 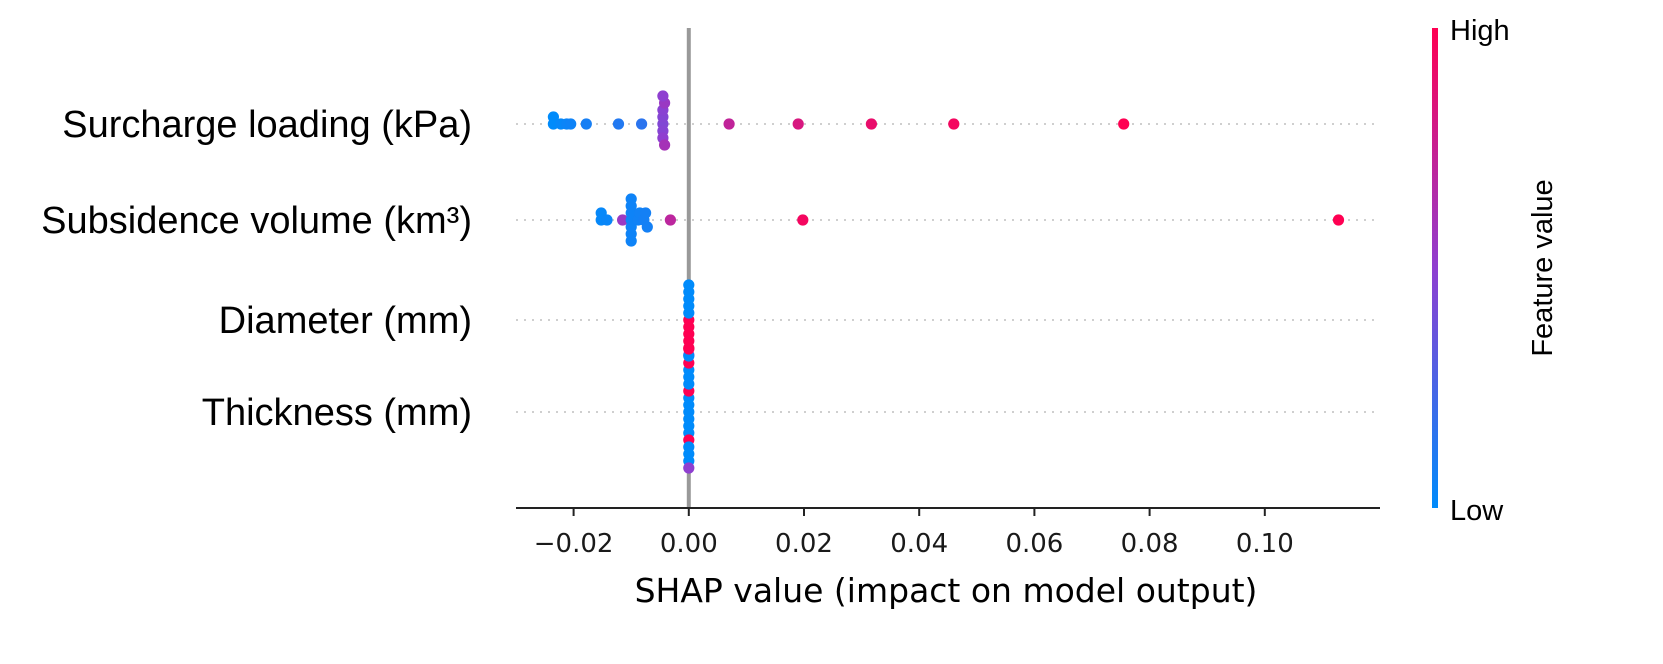 I want to click on x-axis: −0.02 0.00 0.02 0.04 0.06 0.08 0.10, so click(x=948, y=533).